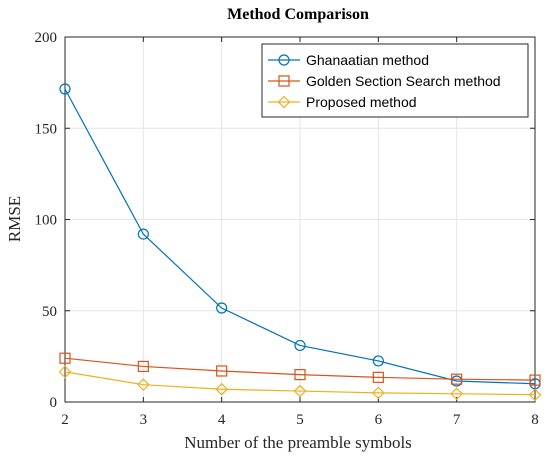 The width and height of the screenshot is (550, 460). What do you see at coordinates (54, 403) in the screenshot?
I see `y-tick-label: 0` at bounding box center [54, 403].